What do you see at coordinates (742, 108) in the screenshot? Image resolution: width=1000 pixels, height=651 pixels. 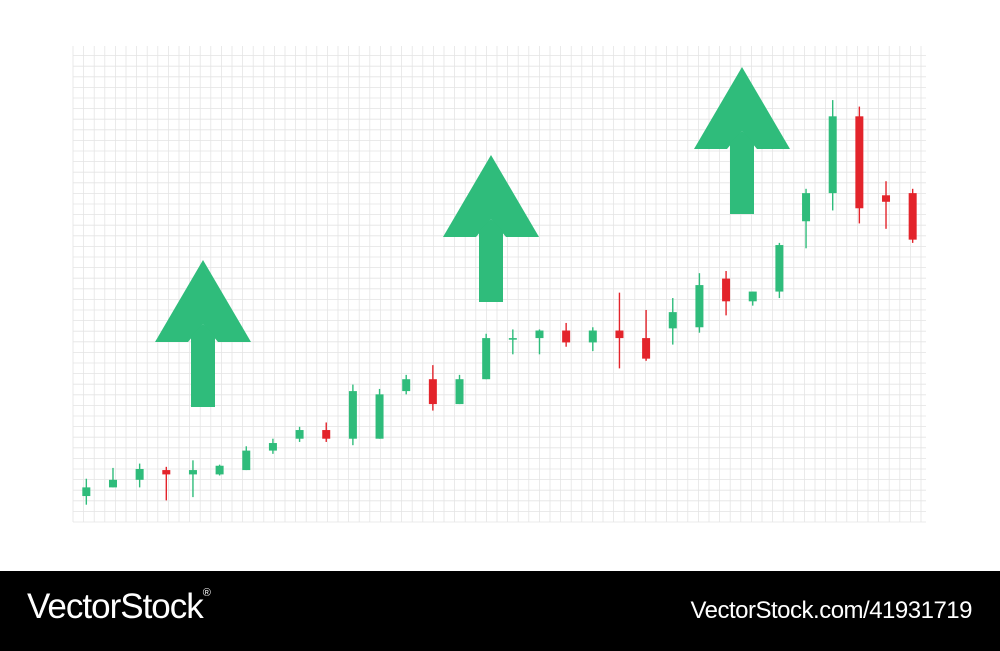 I see `arrow-up-3-head` at bounding box center [742, 108].